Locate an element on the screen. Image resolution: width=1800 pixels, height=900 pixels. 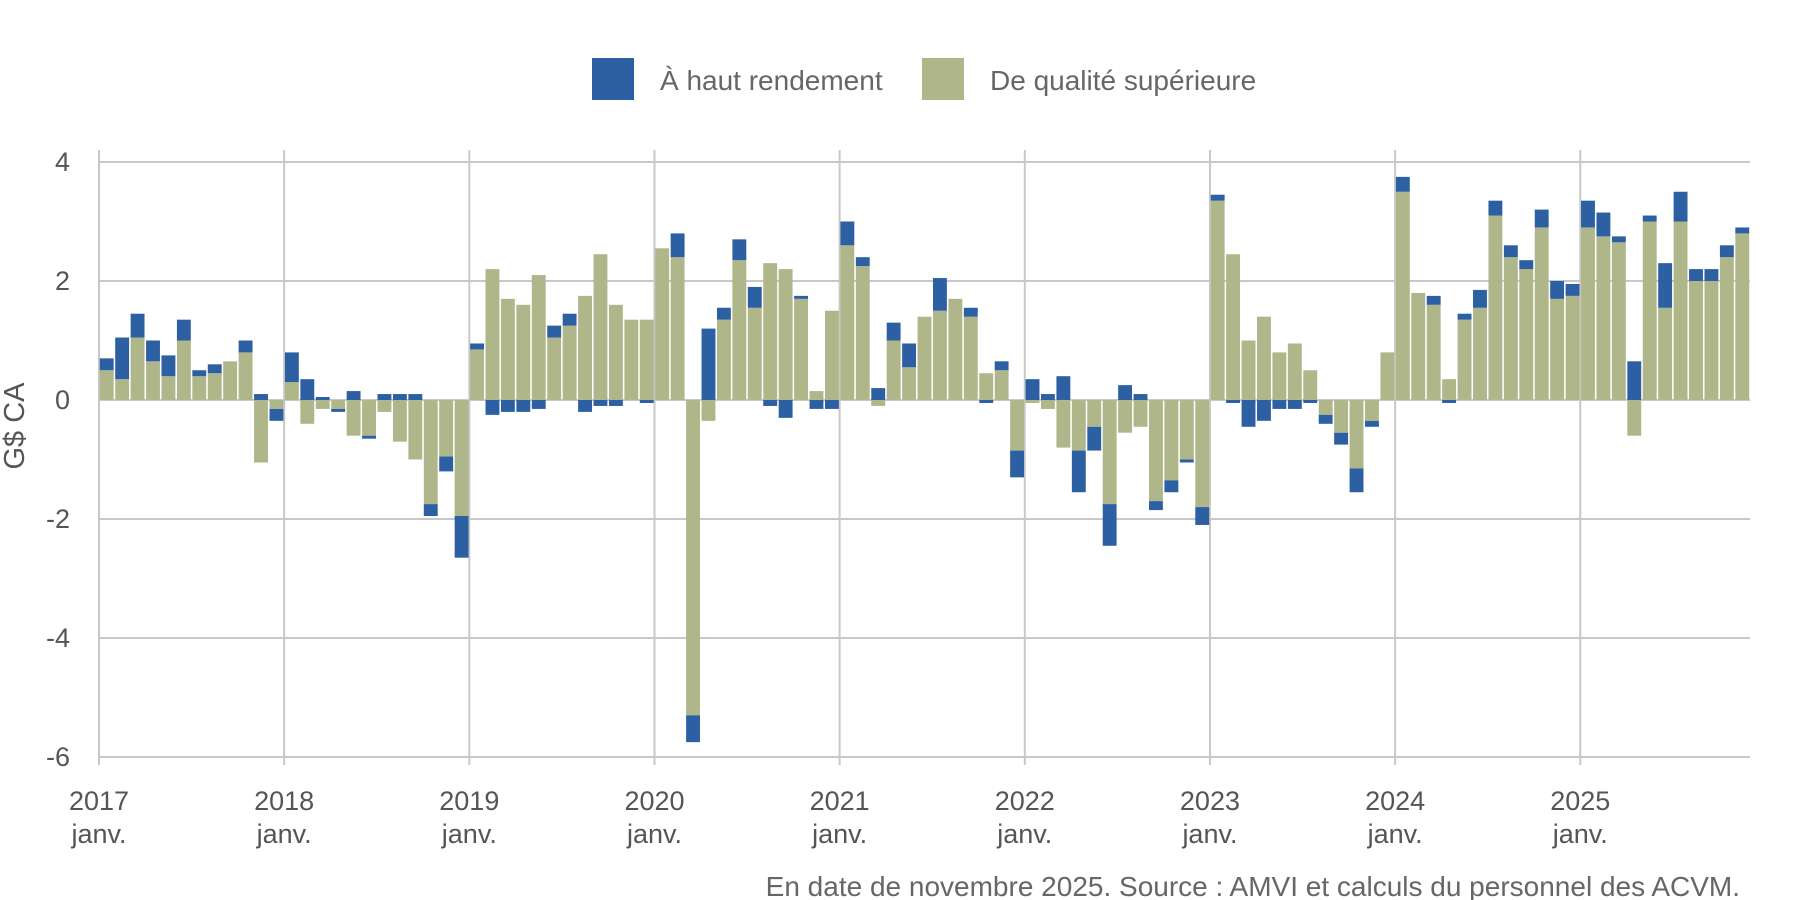
y-axis-ticks: -6 -4 -2 0 2 4 is located at coordinates (58, 459).